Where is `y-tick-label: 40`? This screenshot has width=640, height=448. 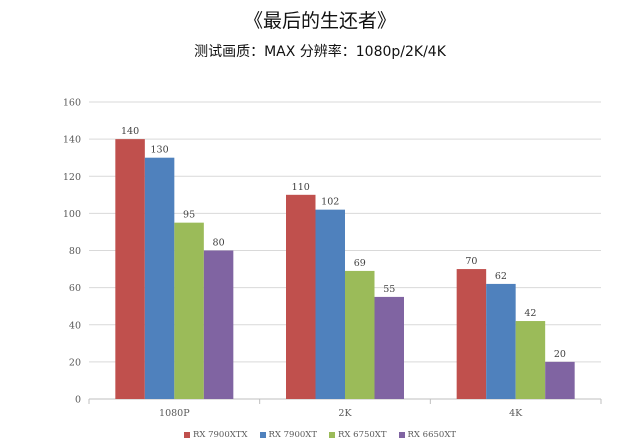
y-tick-label: 40 is located at coordinates (75, 325).